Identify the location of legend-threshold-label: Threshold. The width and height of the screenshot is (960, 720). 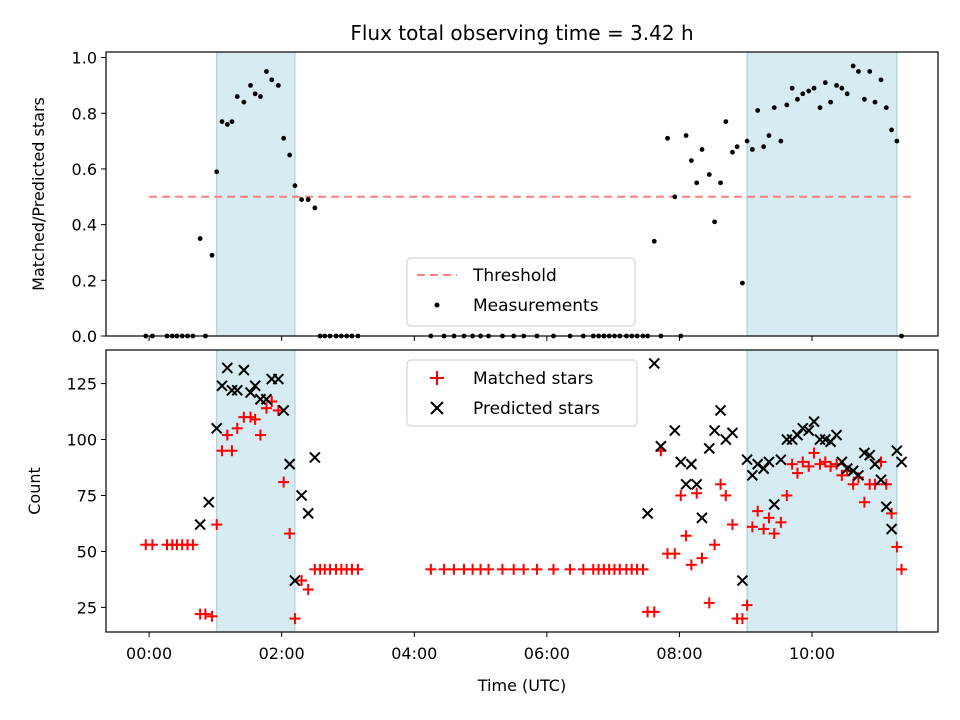
(514, 276).